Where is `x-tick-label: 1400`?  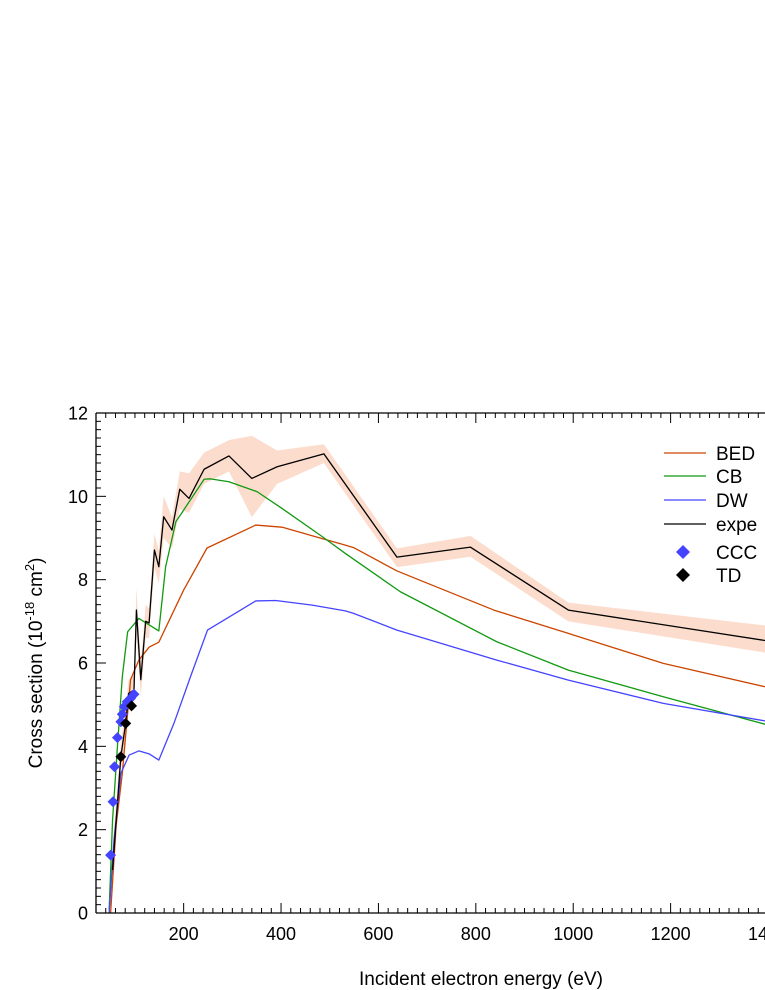 x-tick-label: 1400 is located at coordinates (756, 934).